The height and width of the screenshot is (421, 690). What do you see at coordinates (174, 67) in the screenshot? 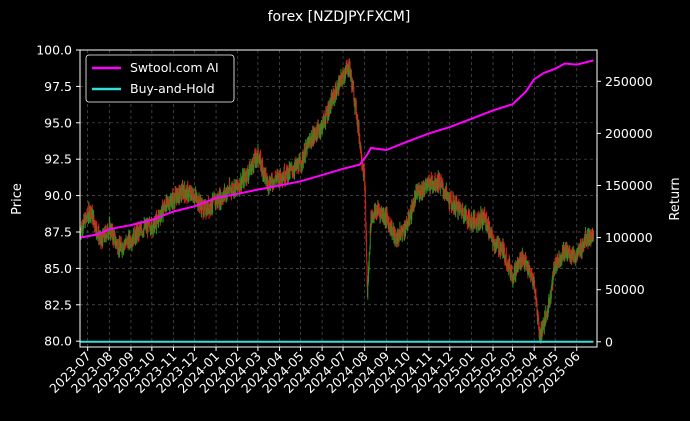
I see `legend-label-ai: Swtool.com AI` at bounding box center [174, 67].